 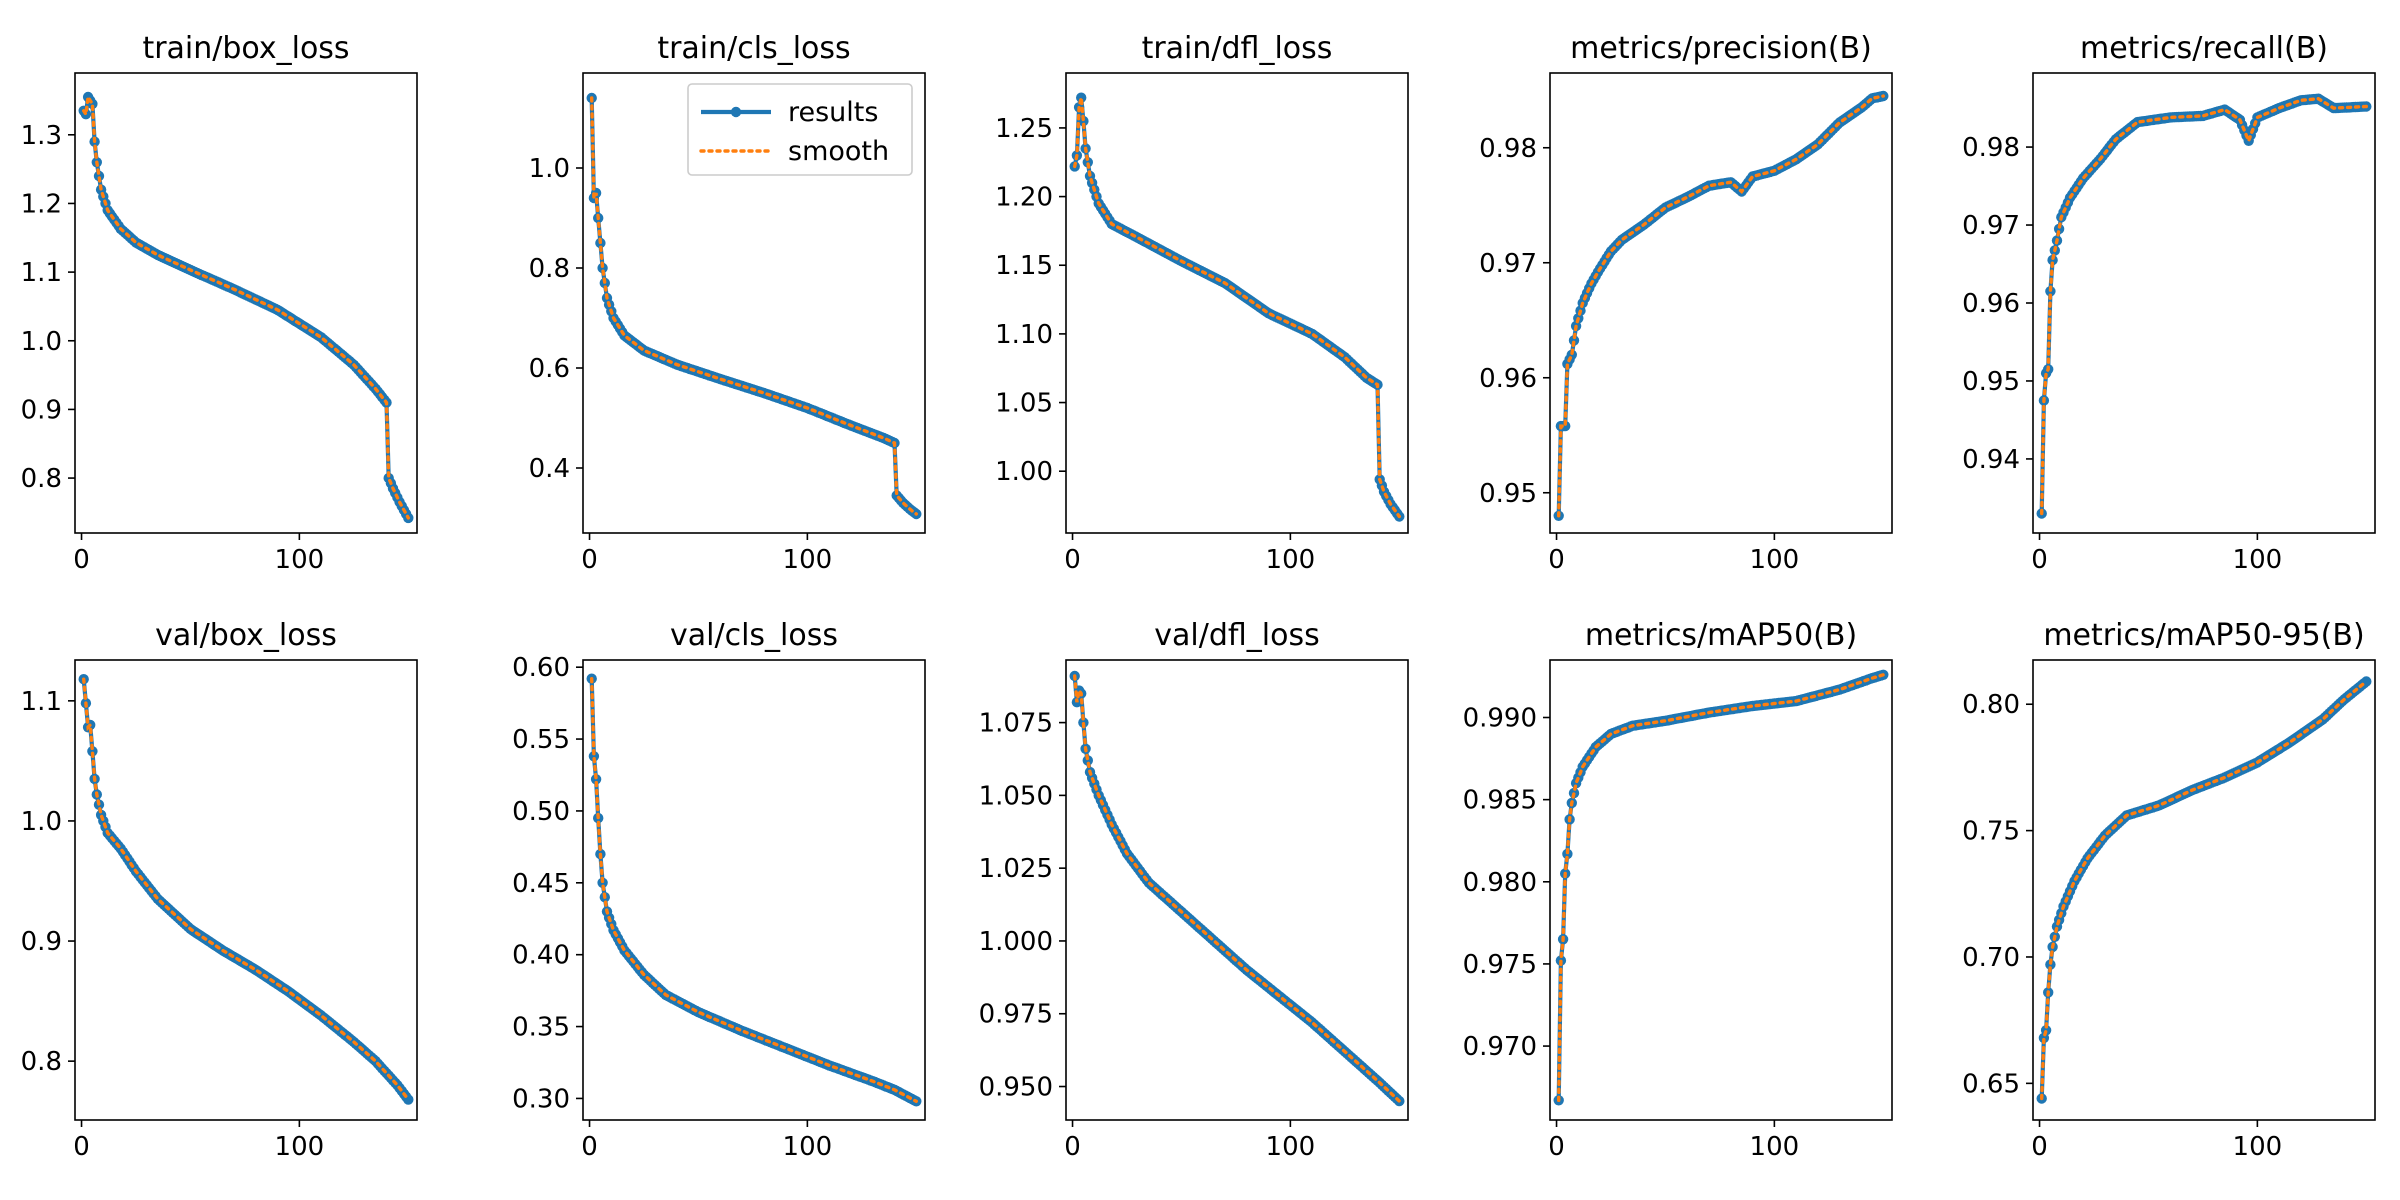 I want to click on y-tick-label: 1.3, so click(x=41, y=136).